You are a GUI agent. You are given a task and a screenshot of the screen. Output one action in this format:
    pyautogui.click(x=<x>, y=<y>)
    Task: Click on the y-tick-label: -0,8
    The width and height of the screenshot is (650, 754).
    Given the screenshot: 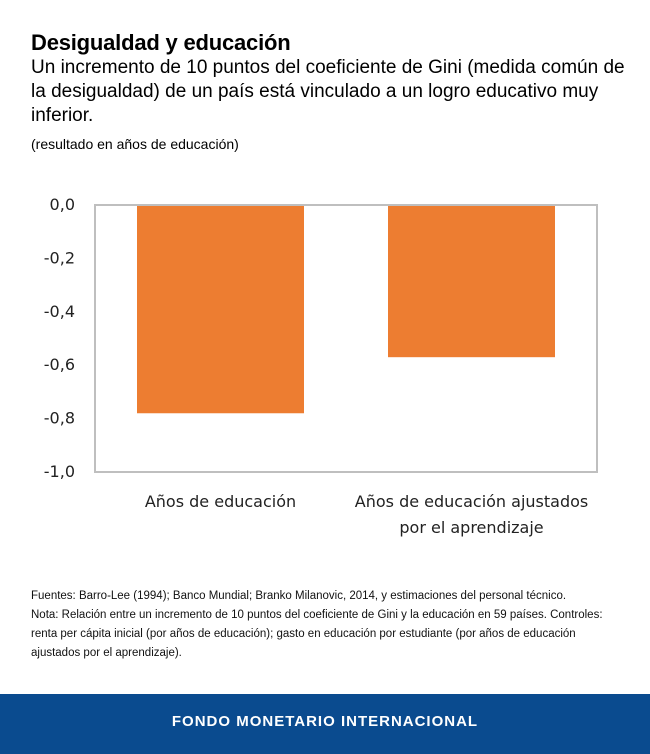 What is the action you would take?
    pyautogui.click(x=59, y=418)
    